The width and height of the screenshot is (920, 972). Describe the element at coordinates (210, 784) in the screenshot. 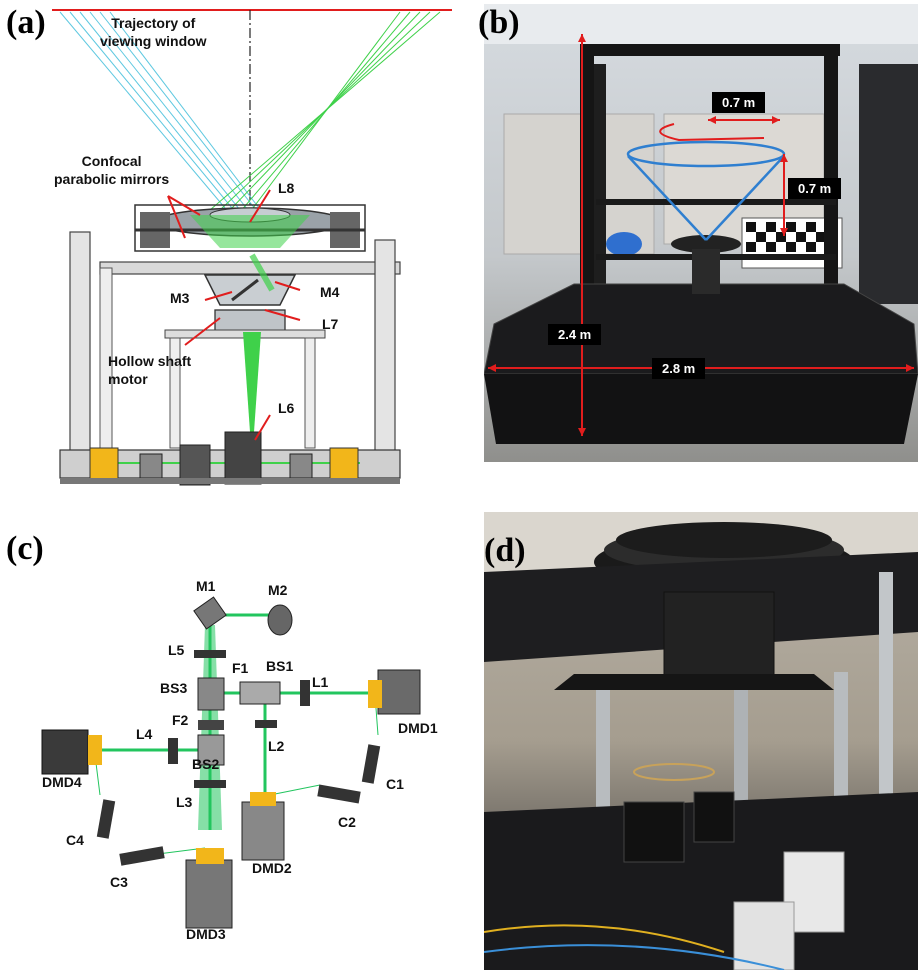

I see `lens-l3` at that location.